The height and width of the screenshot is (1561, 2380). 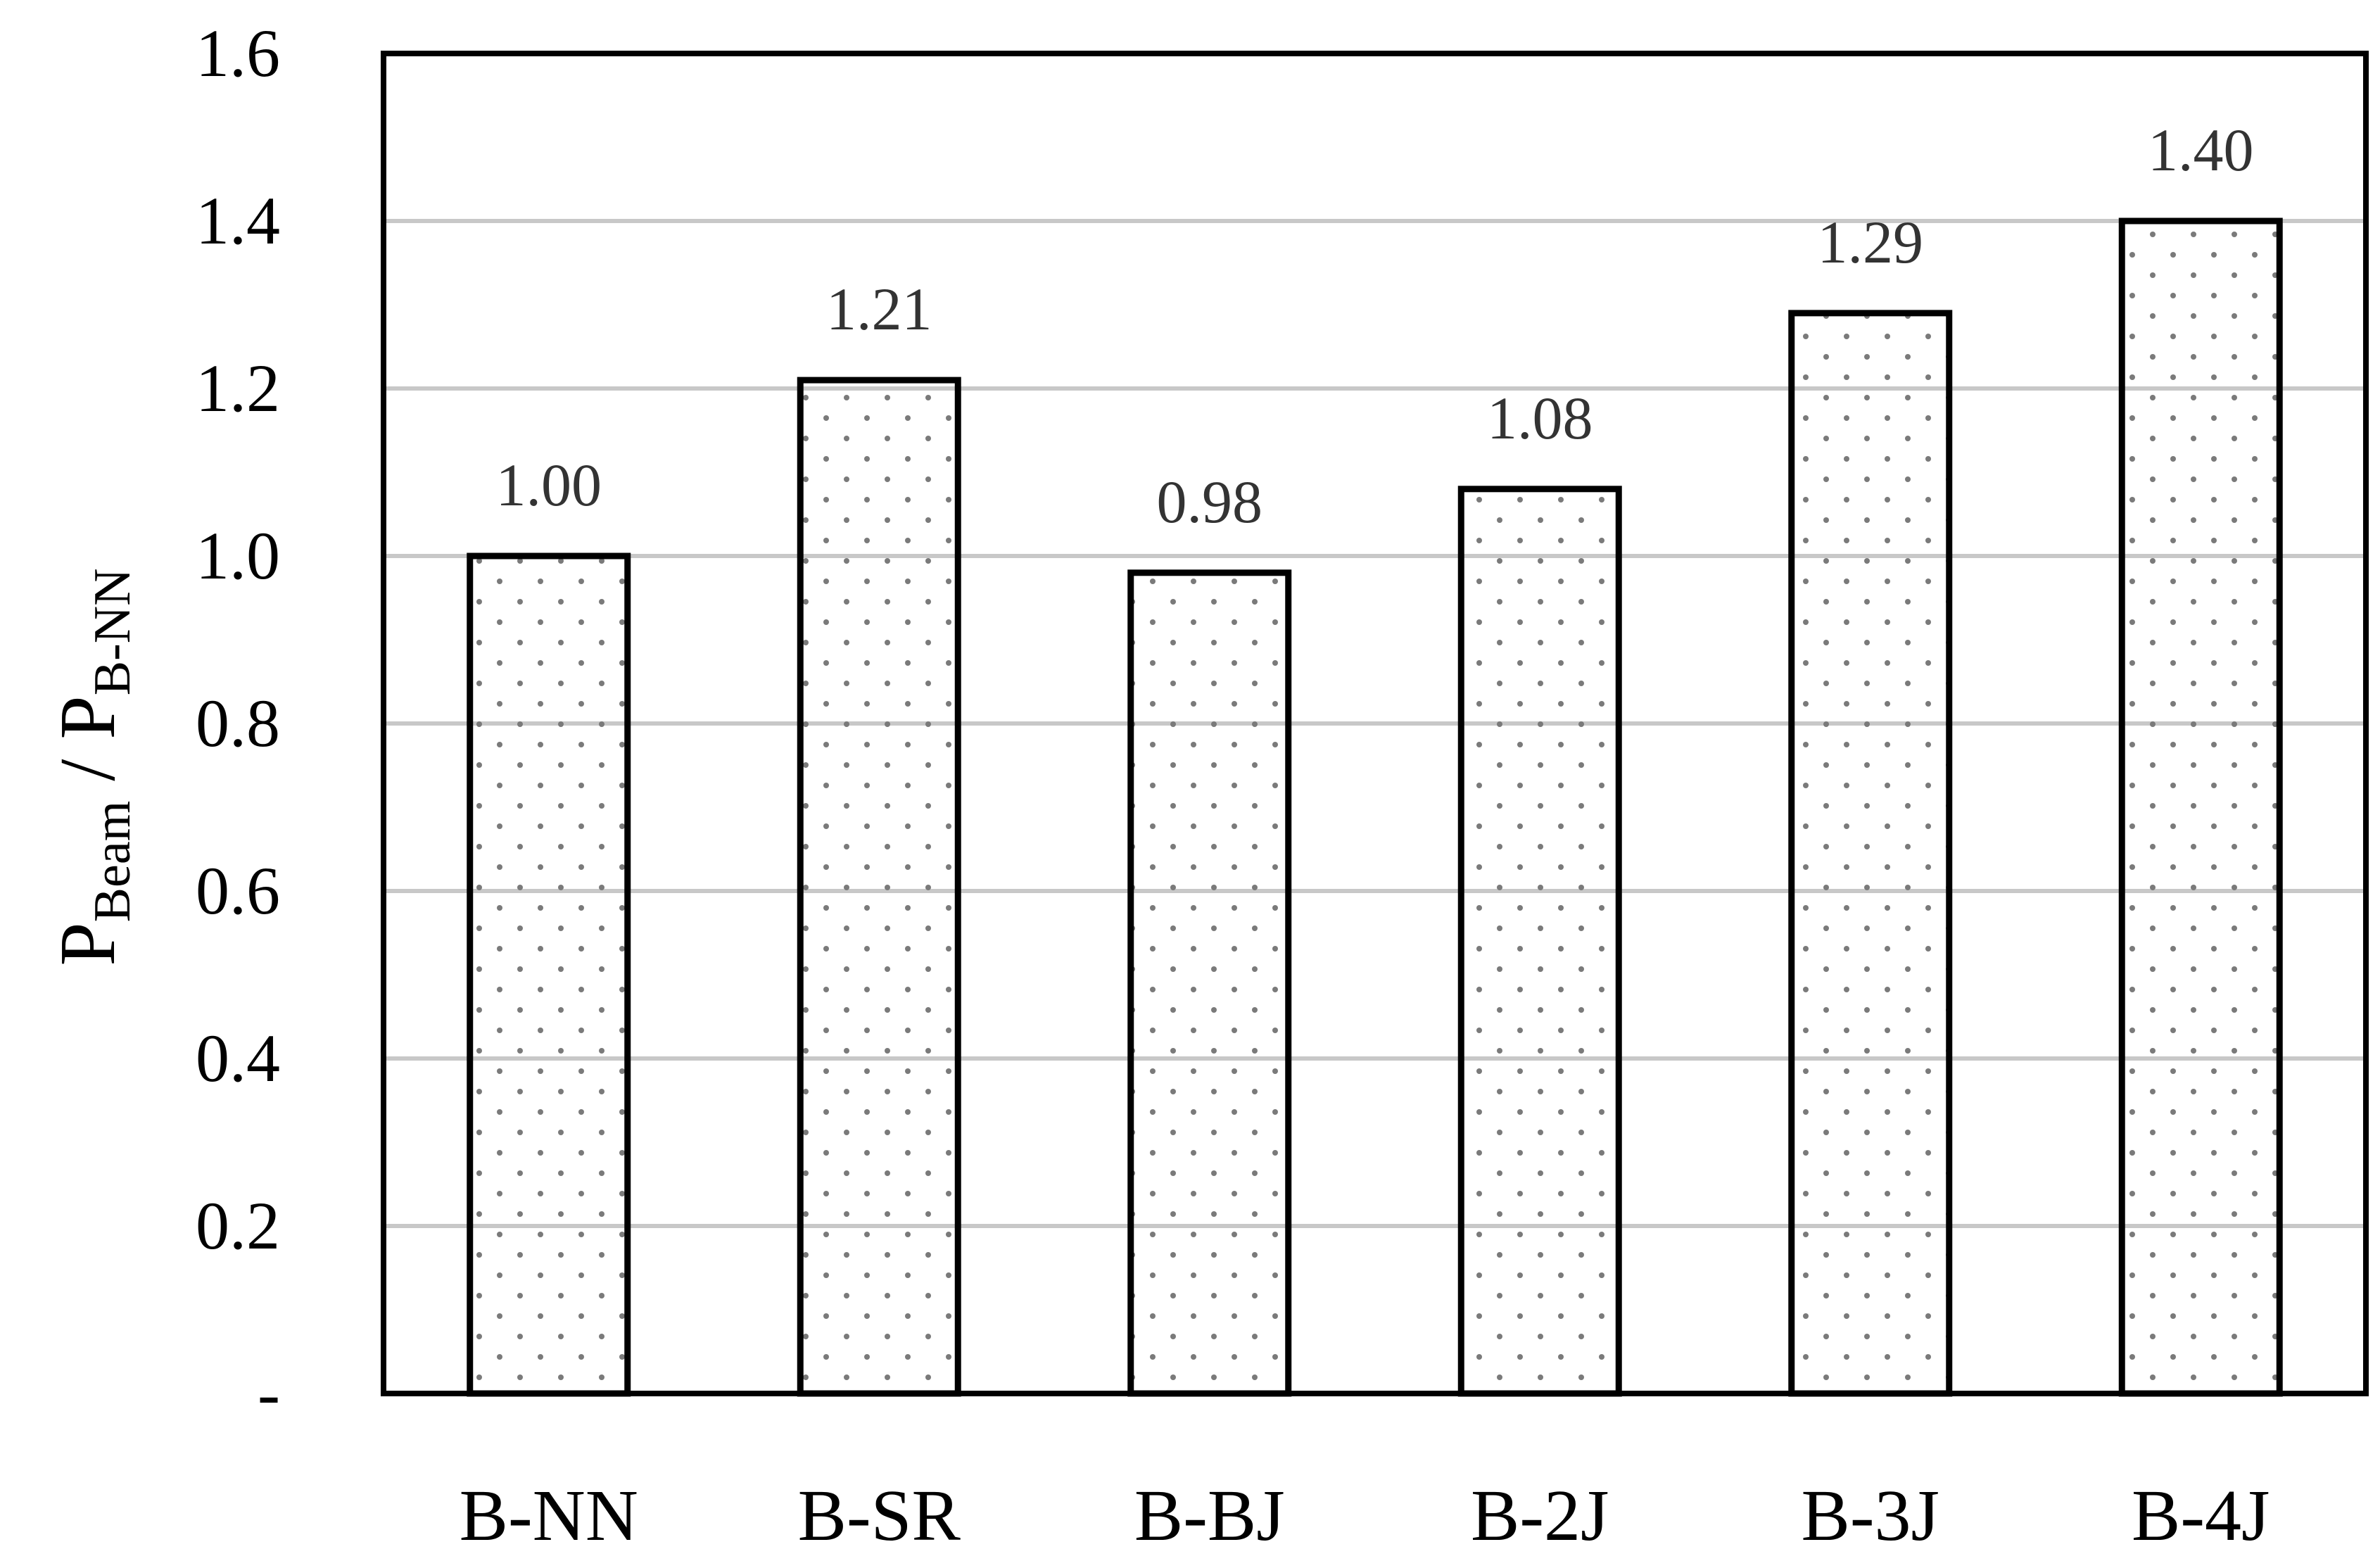 I want to click on bar-b-sr, so click(x=879, y=887).